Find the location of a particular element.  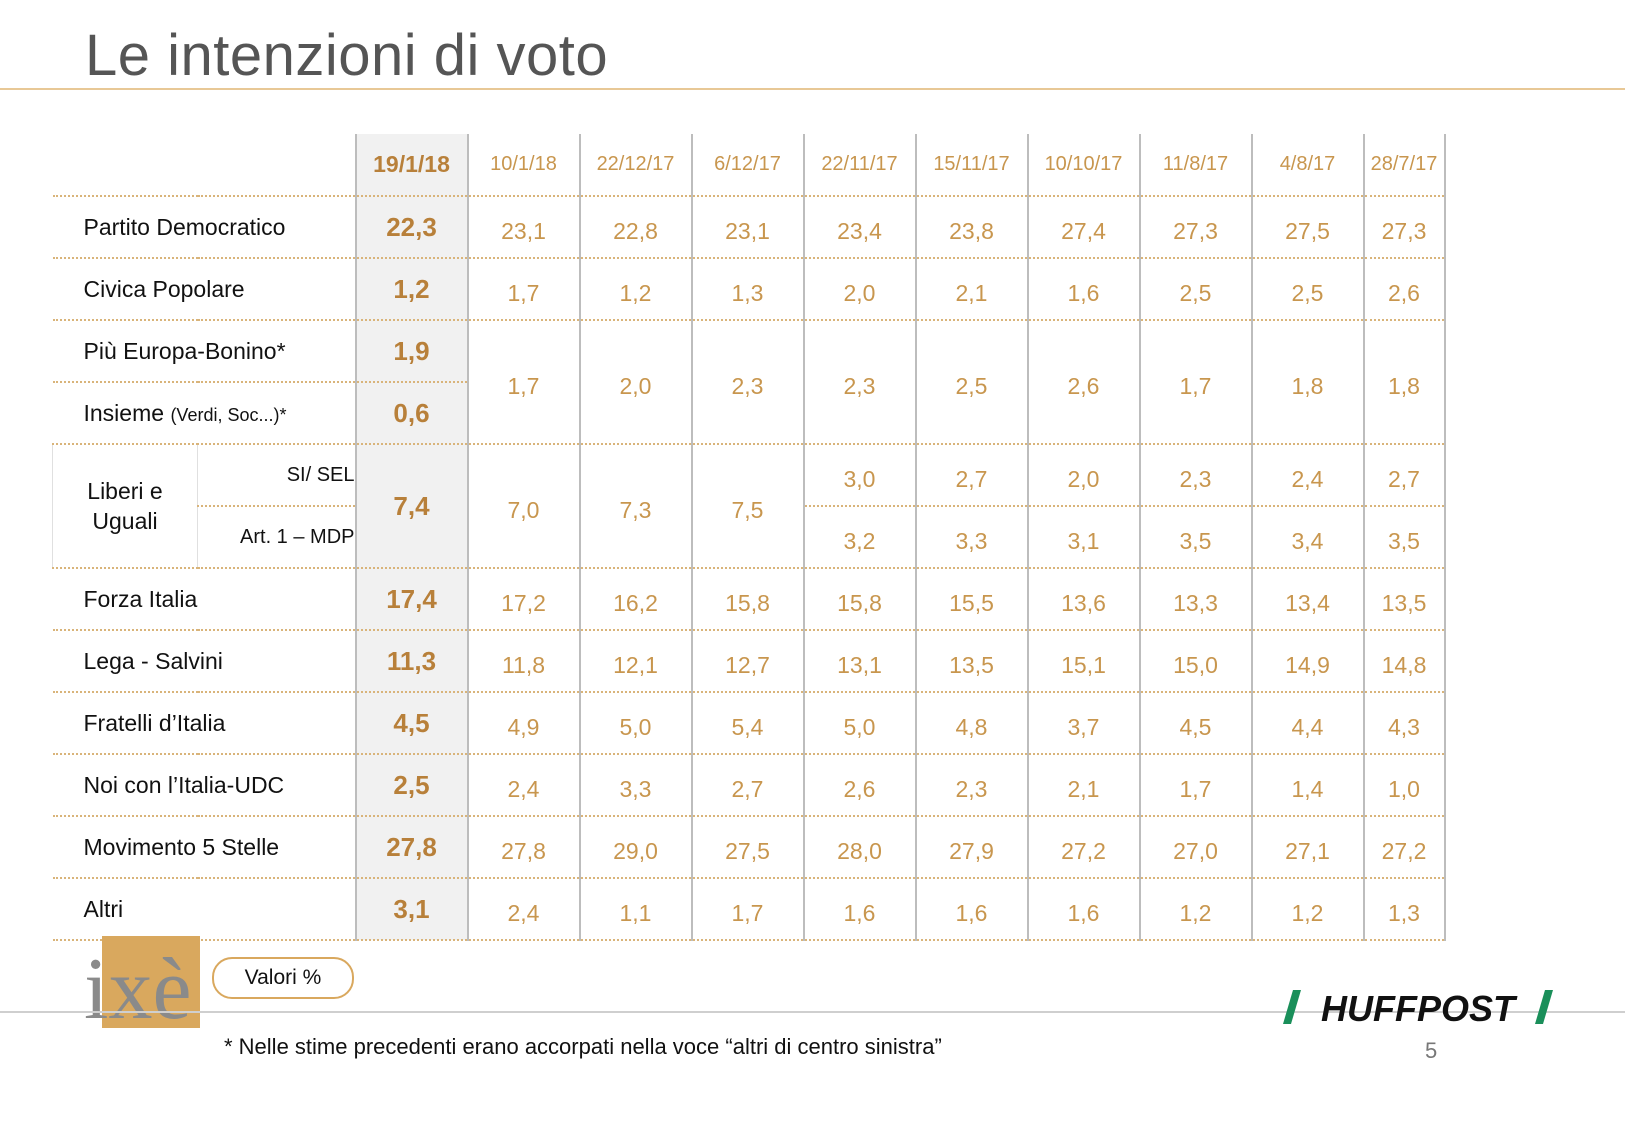

value-cell: 3,1 is located at coordinates (1084, 537).